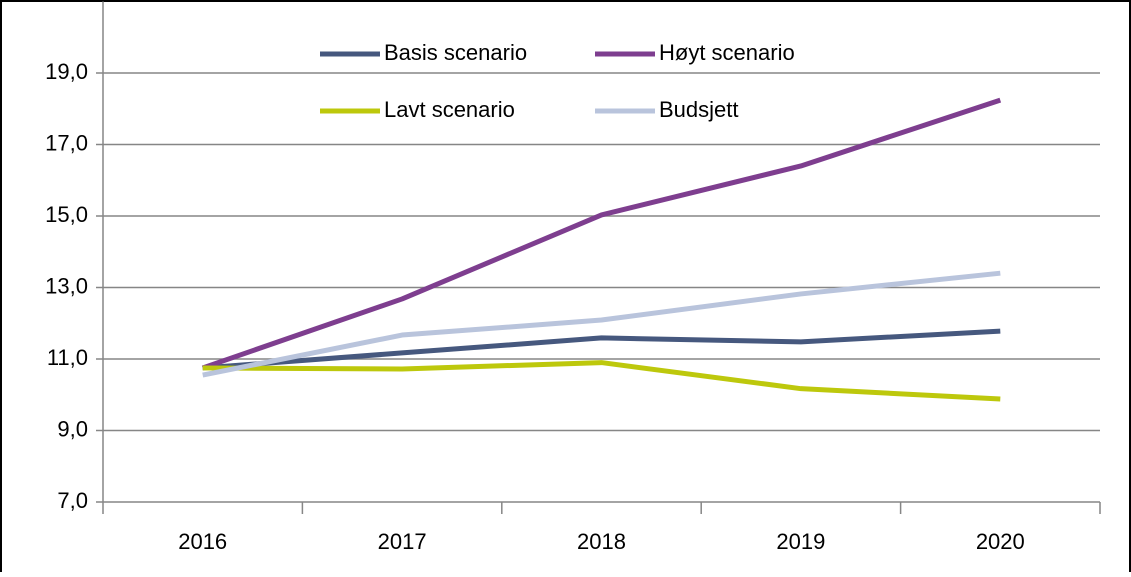 This screenshot has height=577, width=1131. I want to click on legend-label: Høyt scenario, so click(727, 52).